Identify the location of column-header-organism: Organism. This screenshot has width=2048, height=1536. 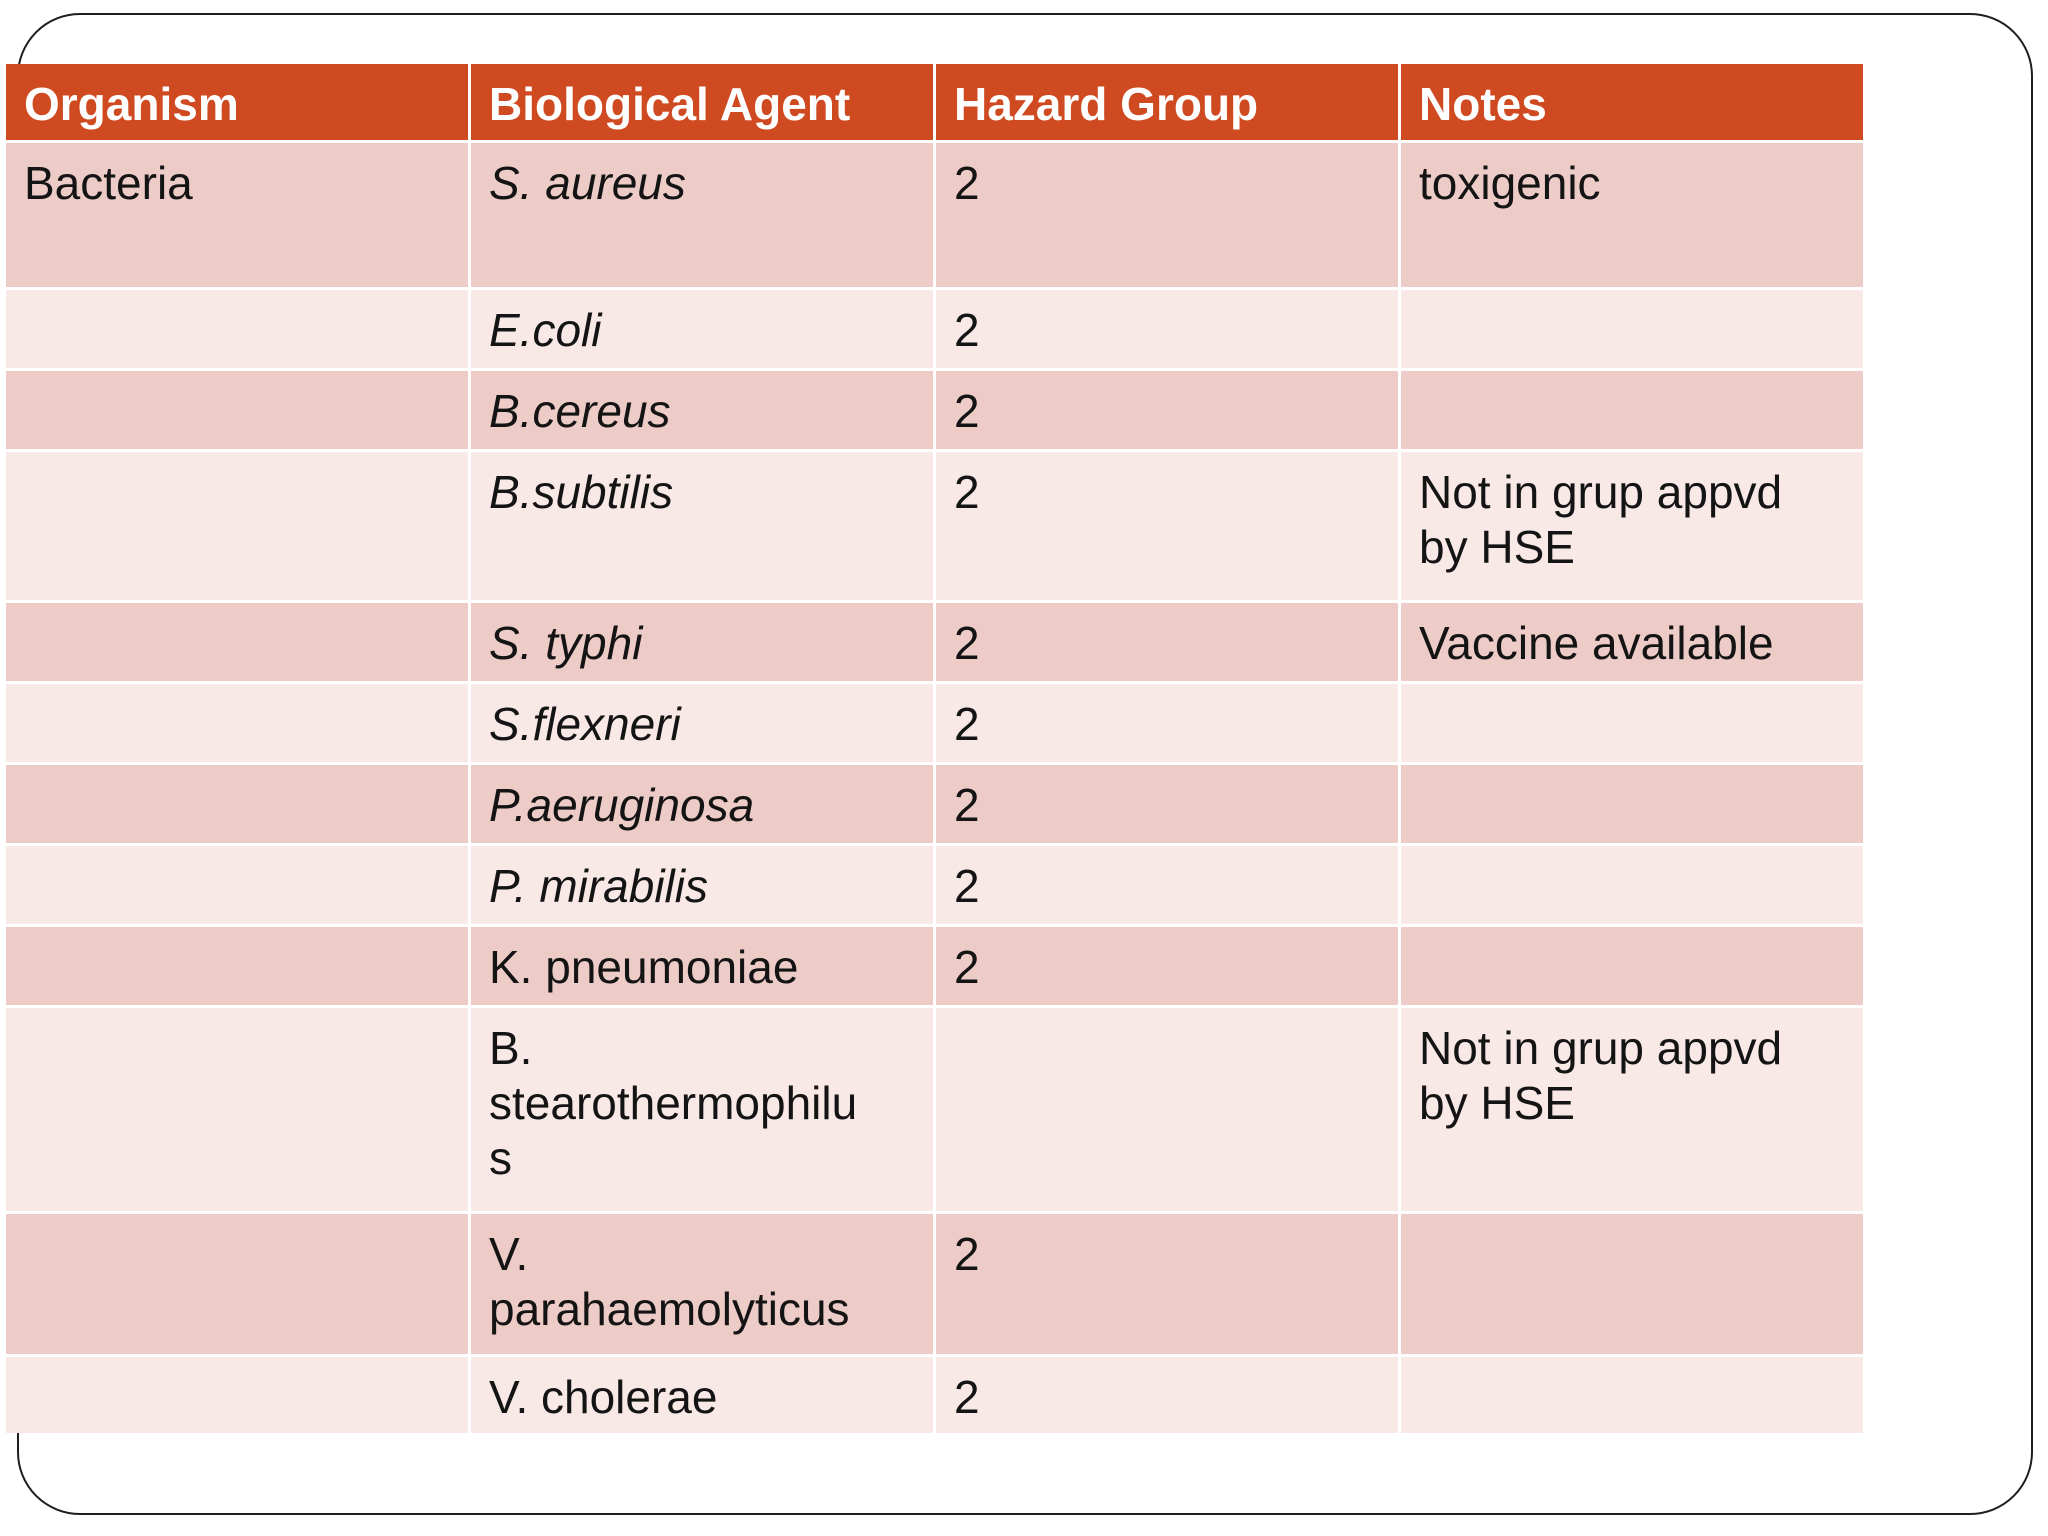
(237, 102).